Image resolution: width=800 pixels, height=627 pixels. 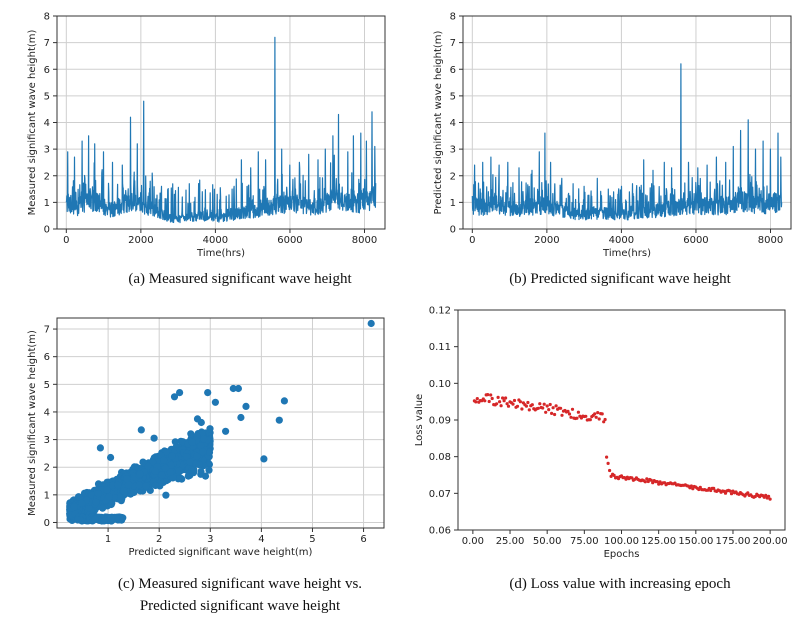 I want to click on y-tick-label: 0.09, so click(x=440, y=421).